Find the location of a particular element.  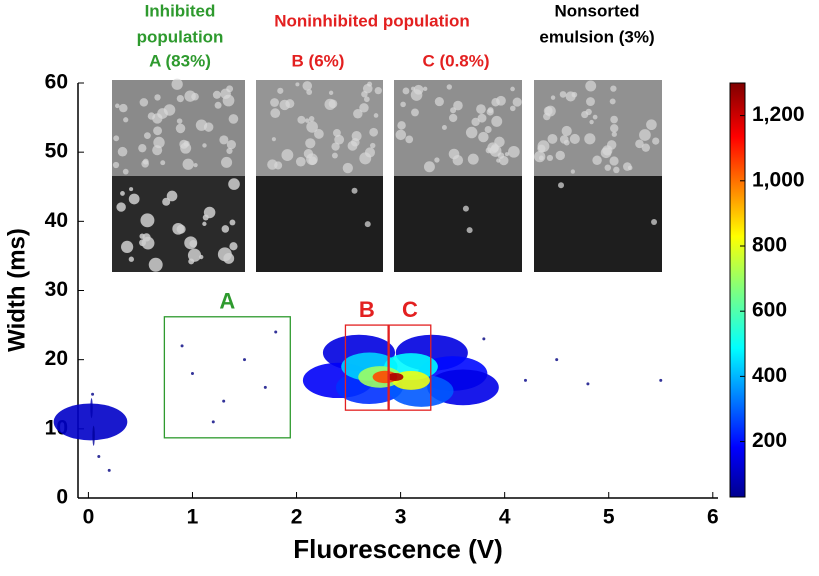

x-tick-label: 3 is located at coordinates (401, 517).